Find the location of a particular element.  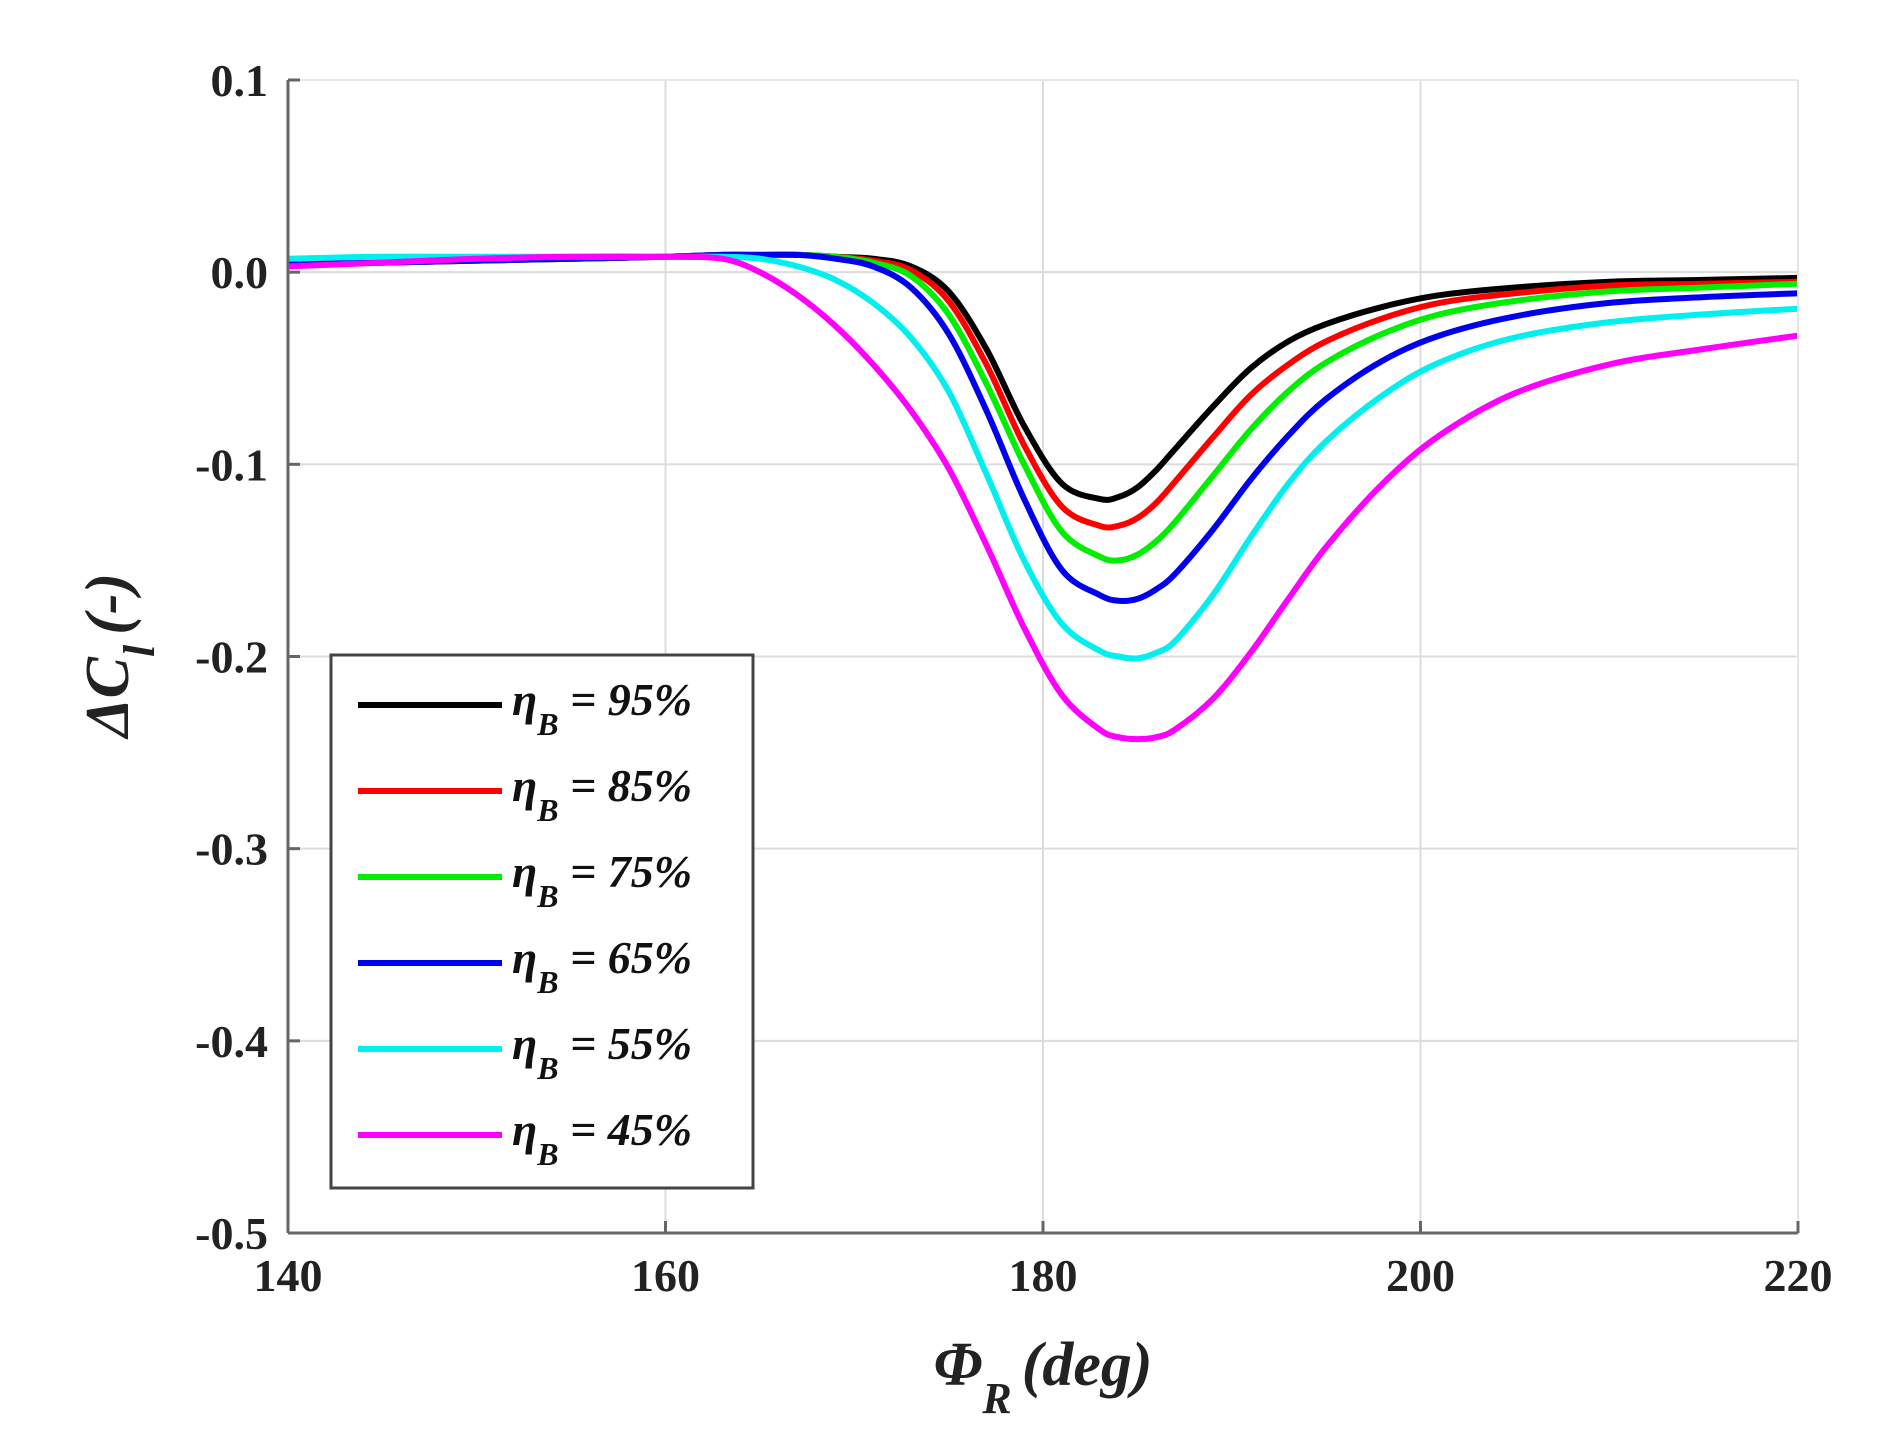

legend-label-5: ηB = 45% is located at coordinates (602, 1138).